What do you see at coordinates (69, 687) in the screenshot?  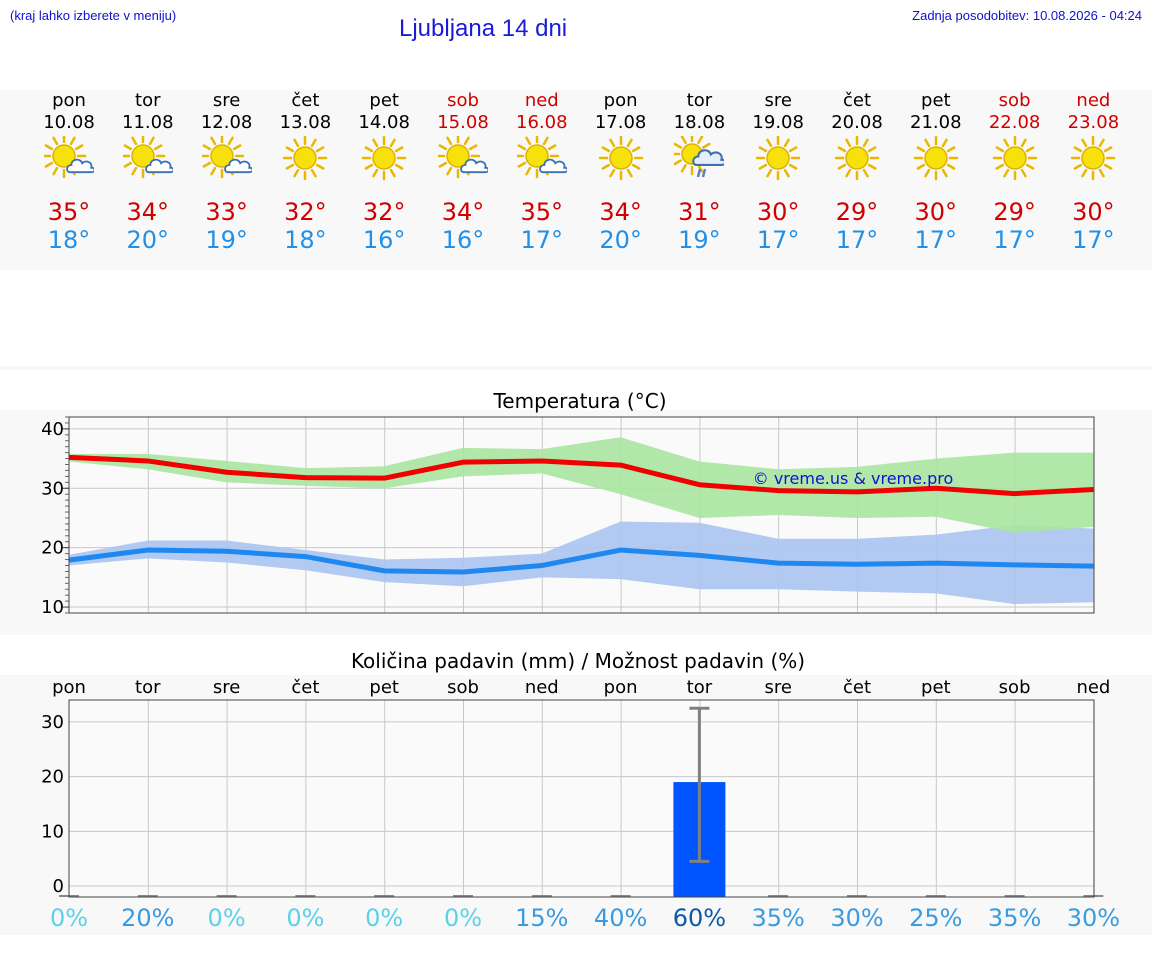 I see `x-tick-label: pon` at bounding box center [69, 687].